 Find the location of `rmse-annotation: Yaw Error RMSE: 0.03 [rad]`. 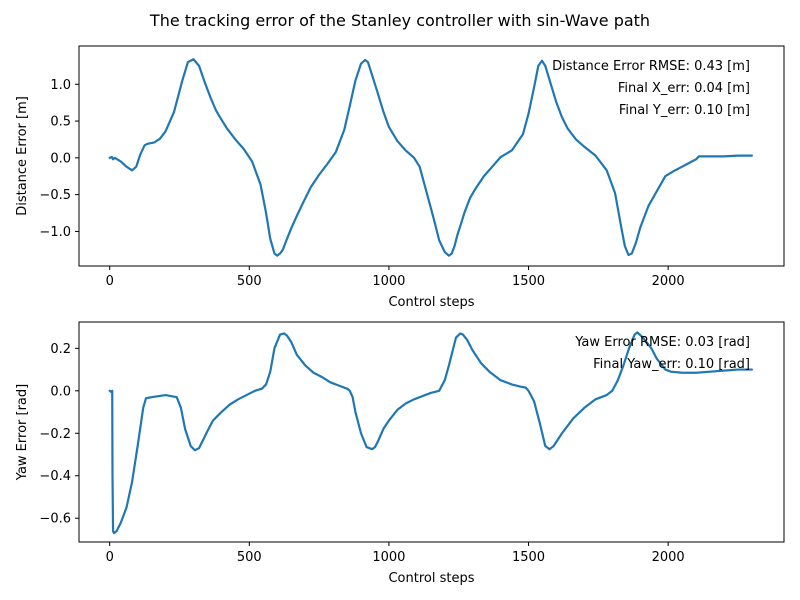

rmse-annotation: Yaw Error RMSE: 0.03 [rad] is located at coordinates (662, 342).